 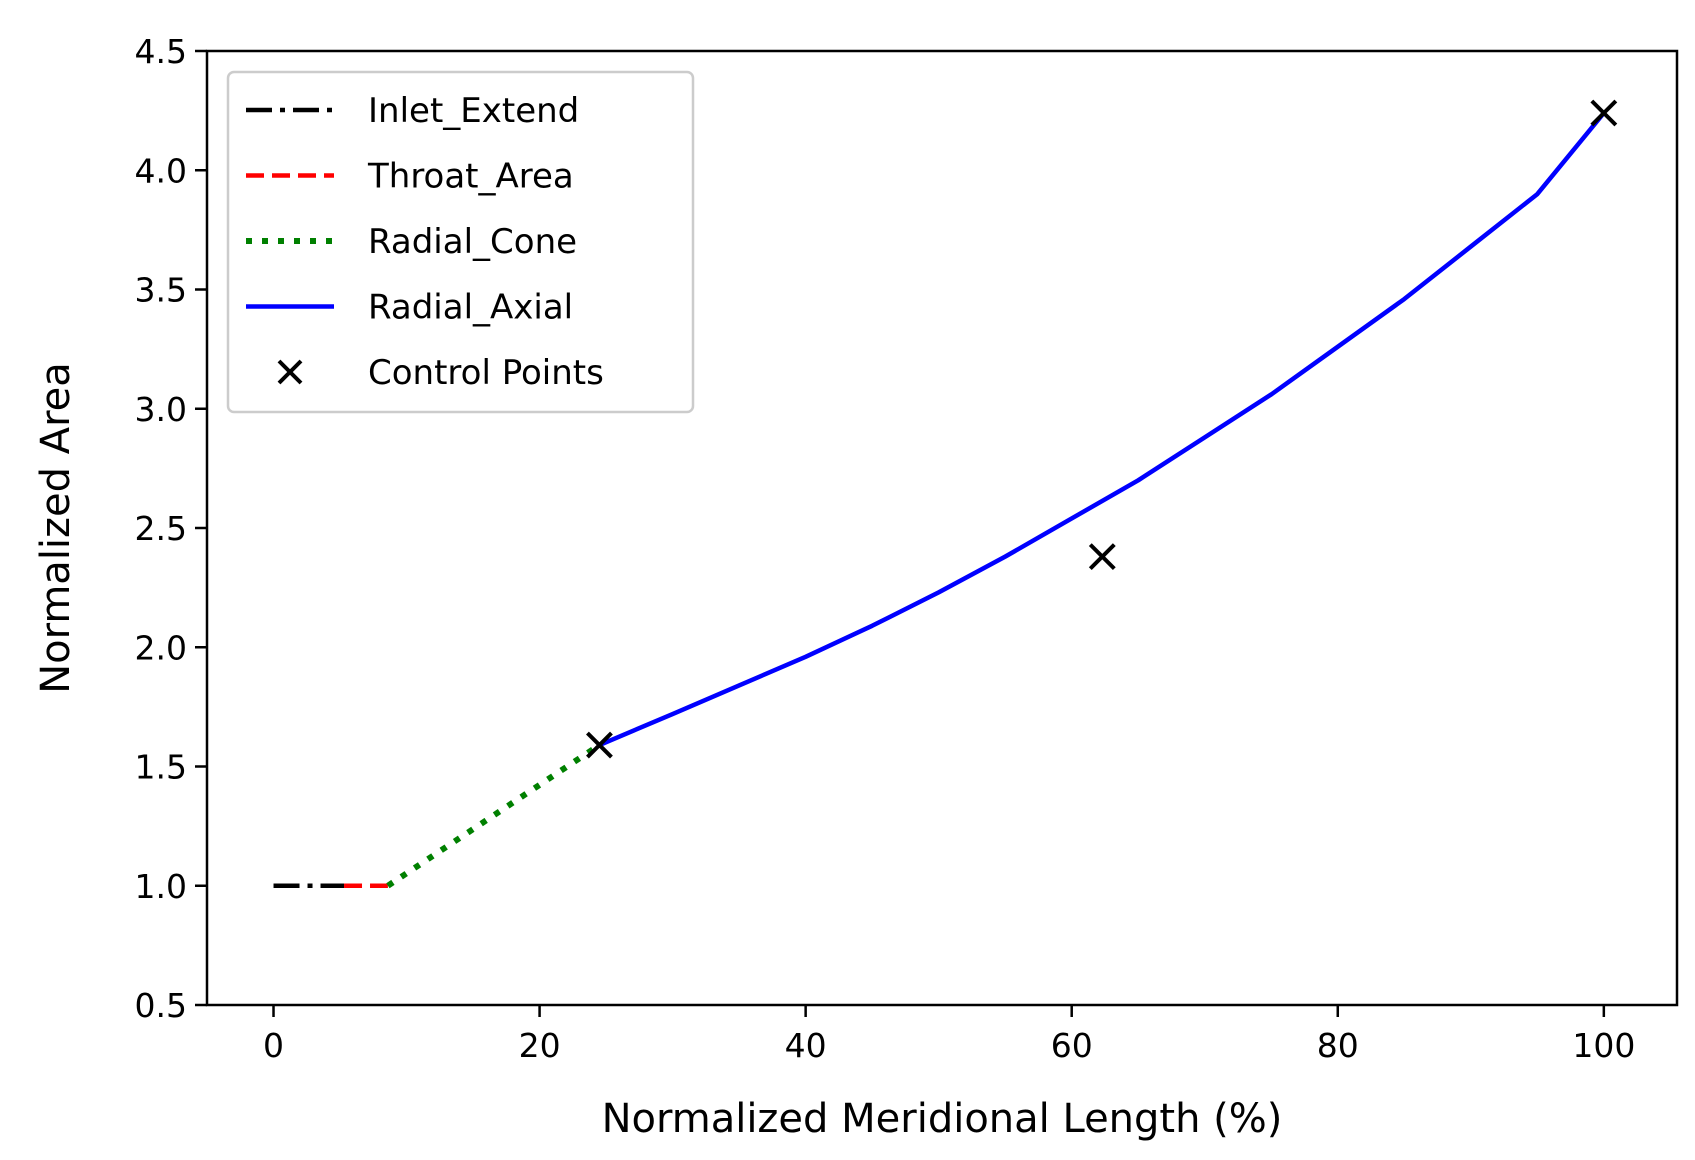 I want to click on legend-item: Radial_Cone, so click(x=411, y=242).